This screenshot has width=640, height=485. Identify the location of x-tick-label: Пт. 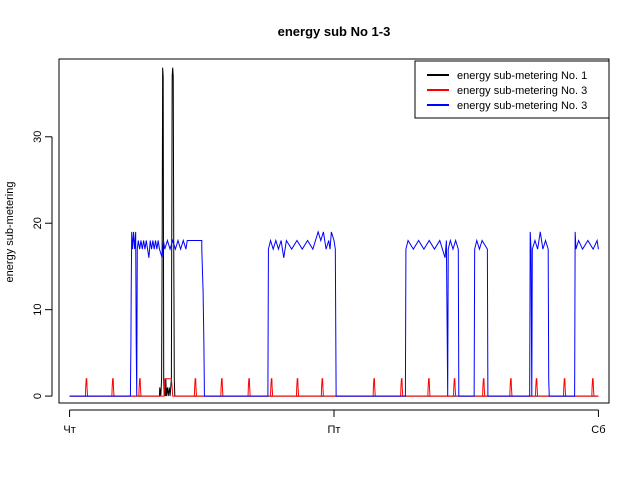
(334, 430).